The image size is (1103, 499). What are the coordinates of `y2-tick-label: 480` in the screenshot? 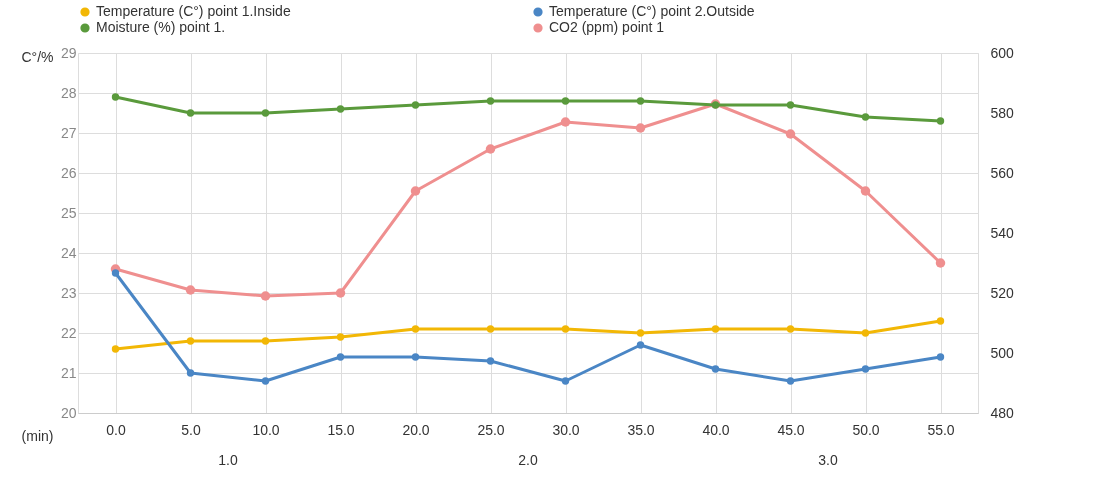 It's located at (1002, 412).